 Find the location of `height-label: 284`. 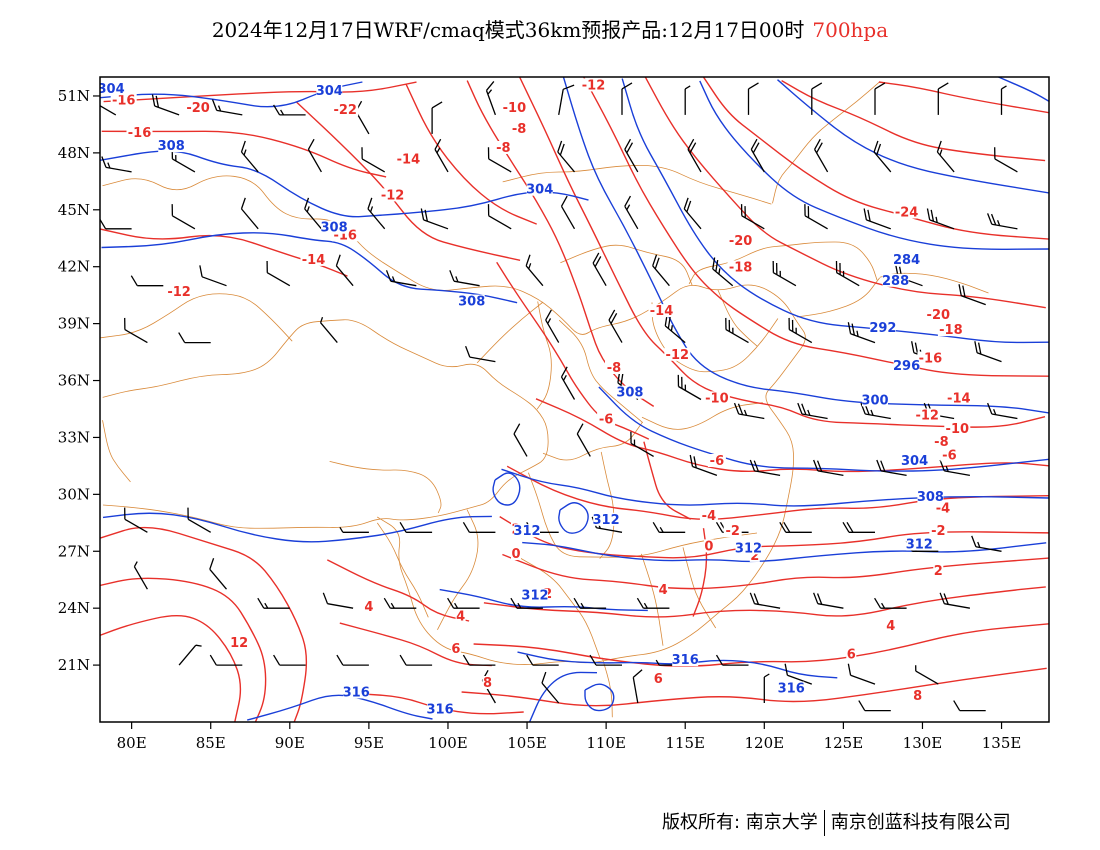

height-label: 284 is located at coordinates (906, 260).